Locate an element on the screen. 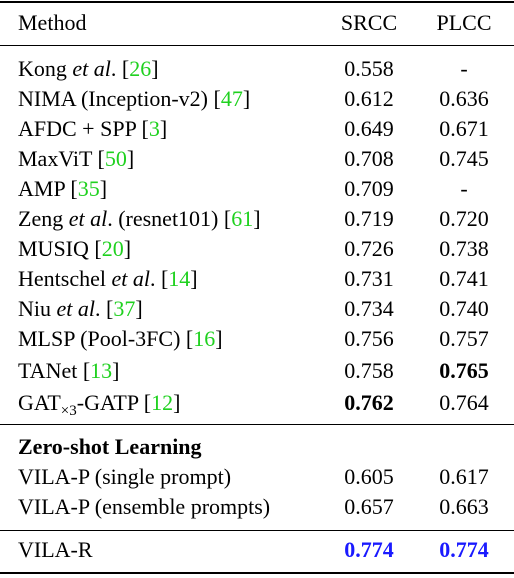  method-cell: Niu et al. [37] is located at coordinates (80, 309).